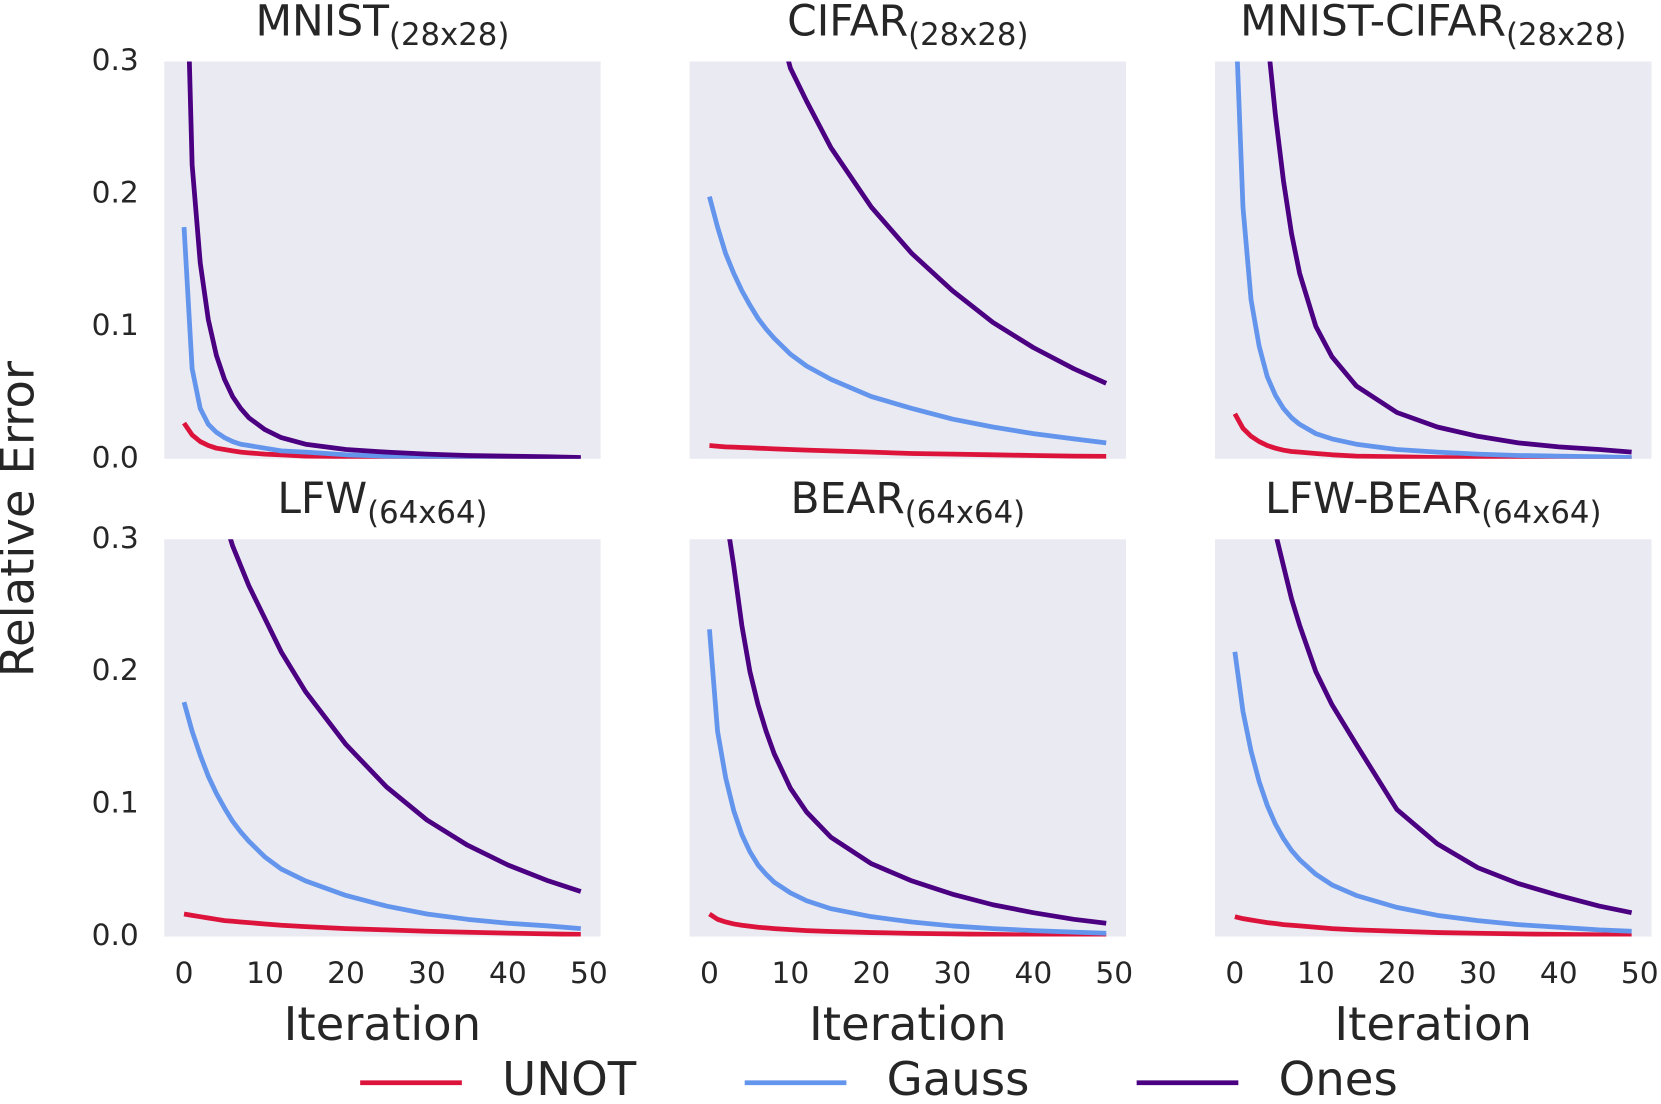 This screenshot has width=1661, height=1104. I want to click on title-main: LFW-BEAR, so click(1373, 498).